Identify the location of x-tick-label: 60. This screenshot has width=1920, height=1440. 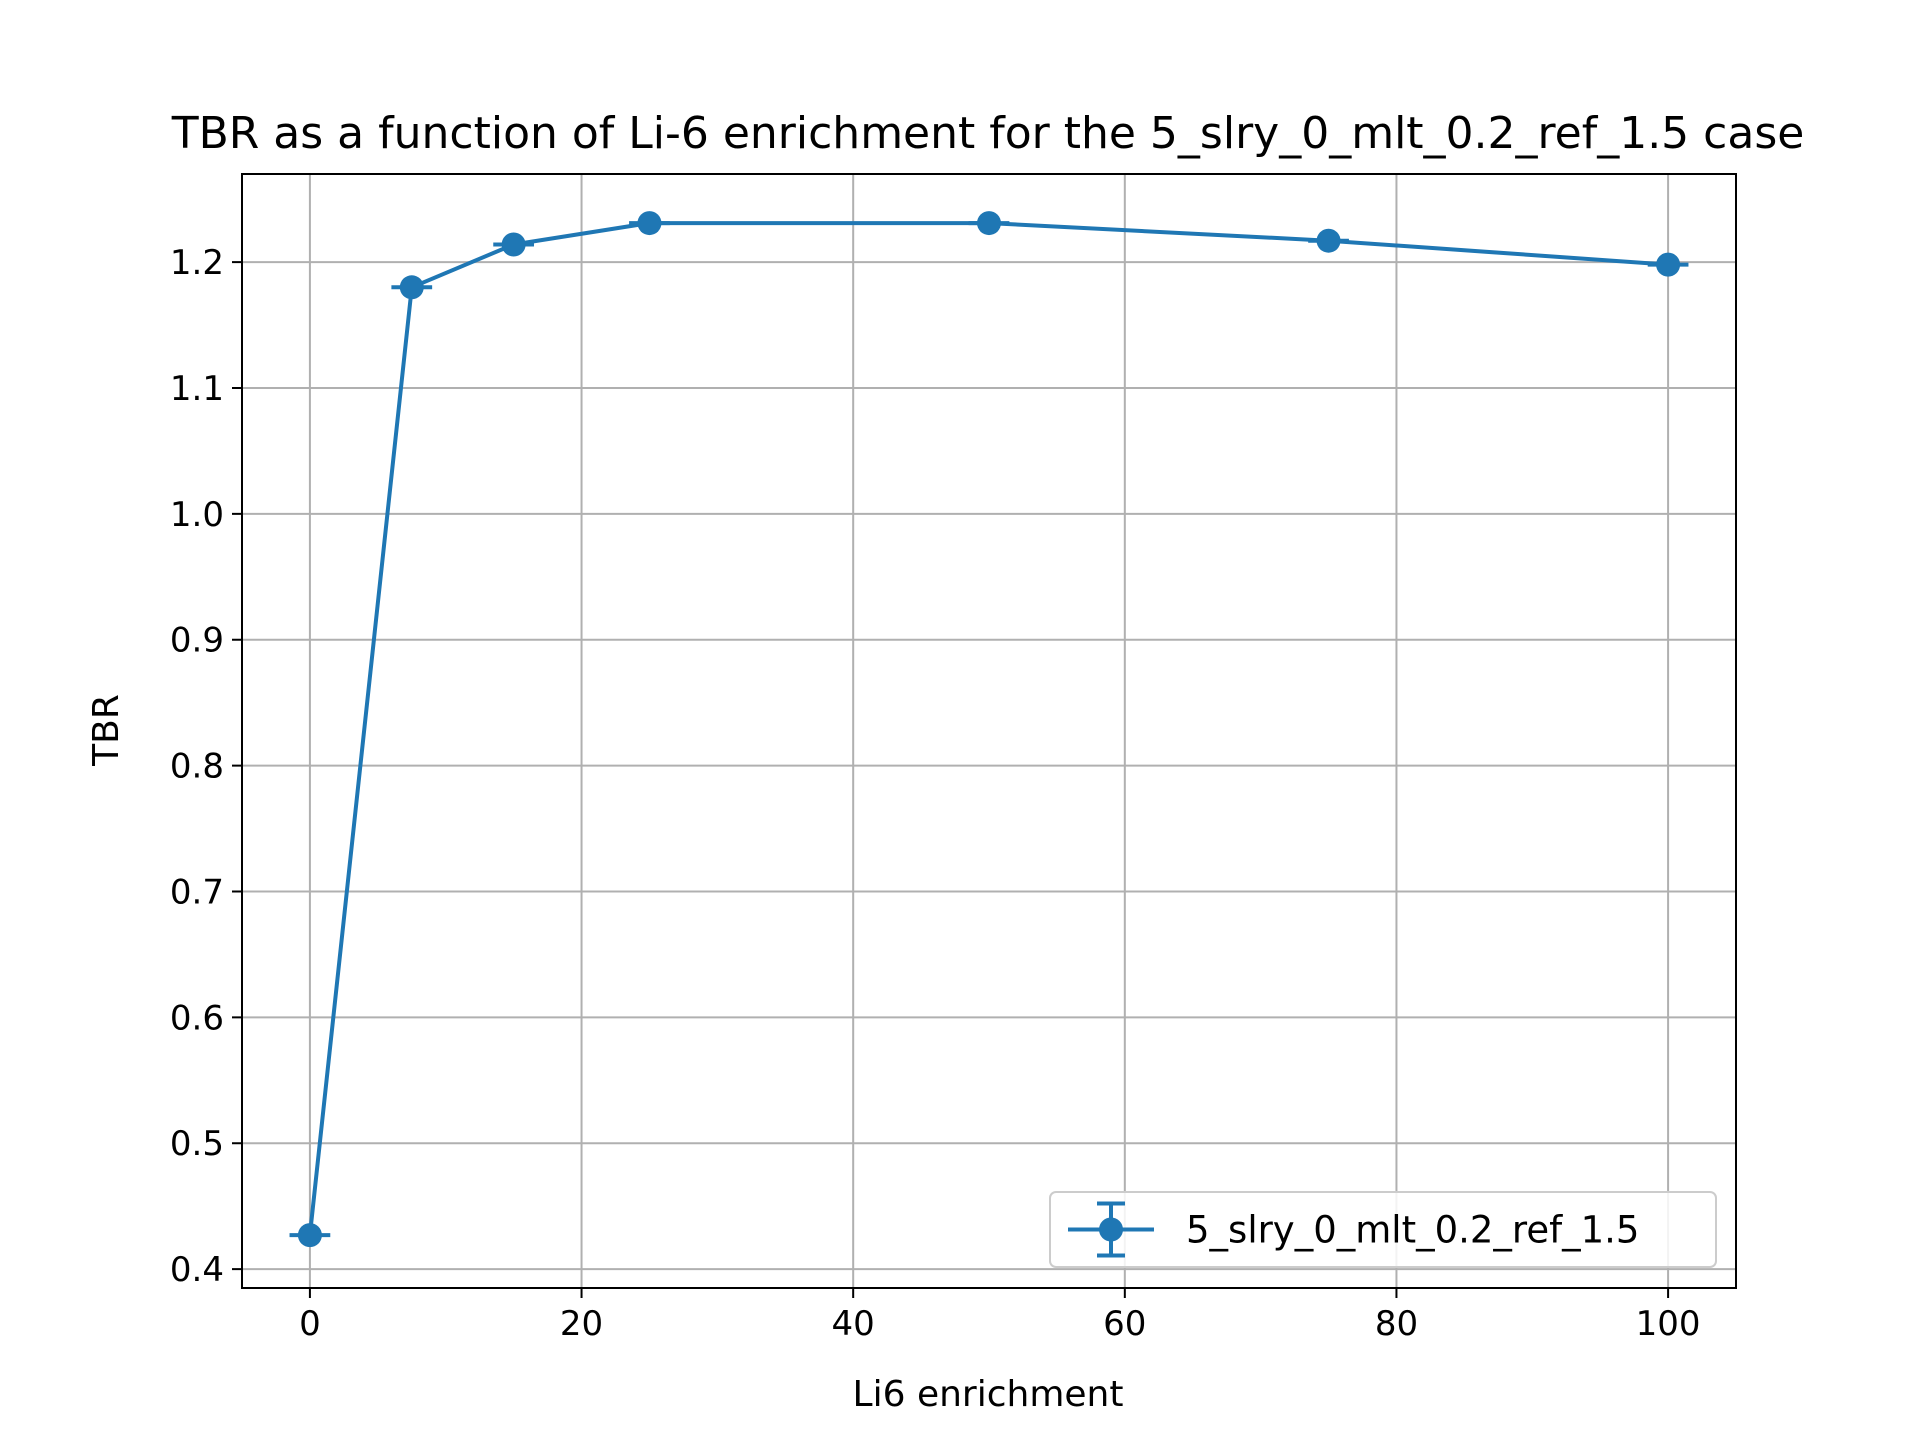
(1124, 1324).